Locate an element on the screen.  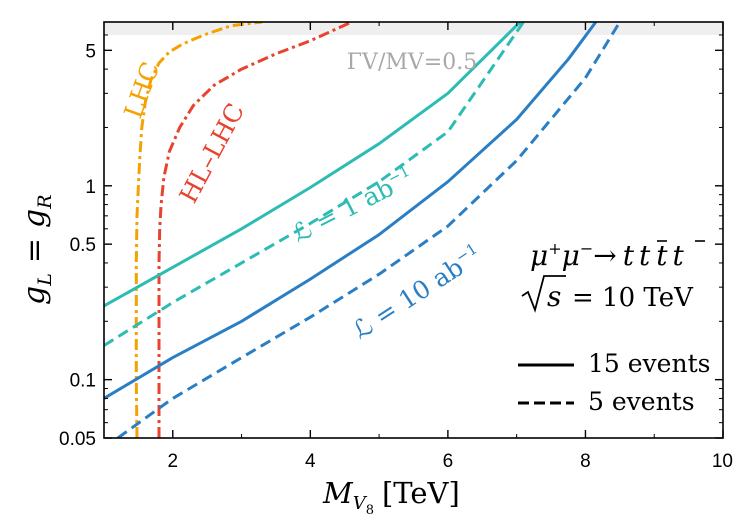
x-axis-label-unit: [TeV] is located at coordinates (421, 493).